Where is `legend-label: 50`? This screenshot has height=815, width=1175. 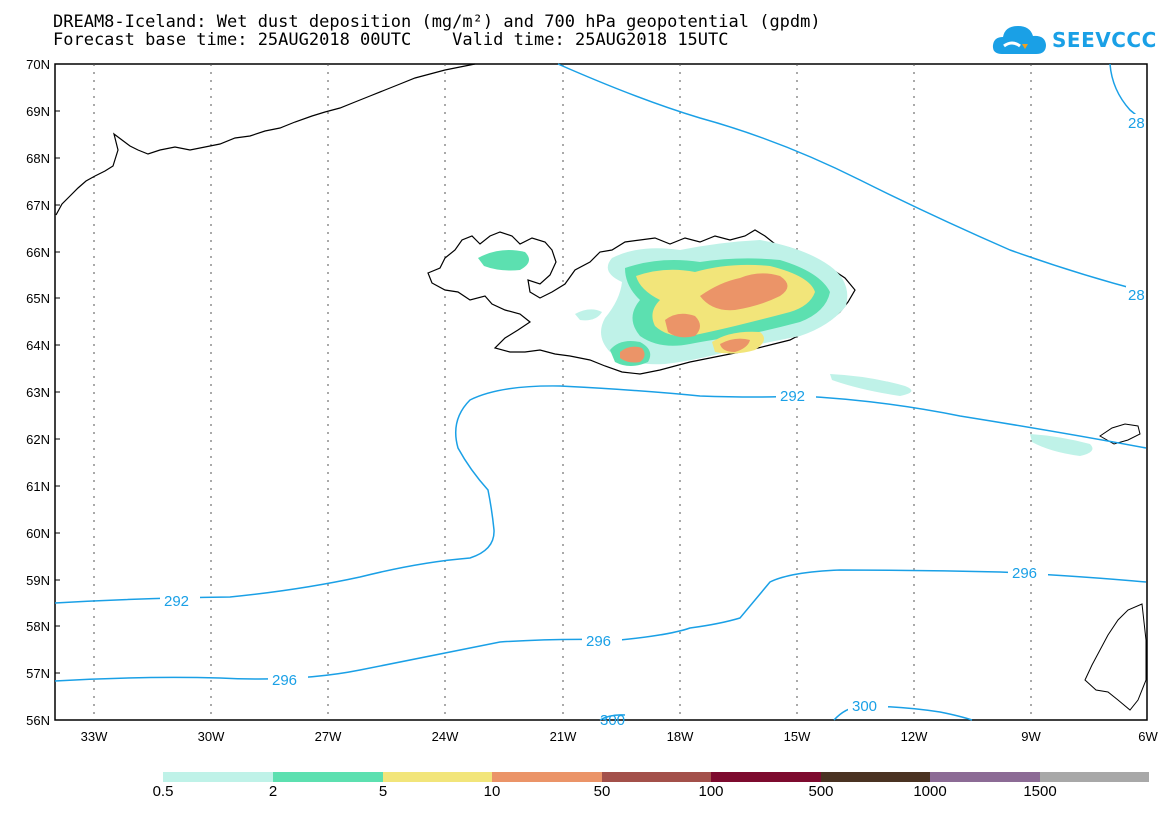 legend-label: 50 is located at coordinates (602, 791).